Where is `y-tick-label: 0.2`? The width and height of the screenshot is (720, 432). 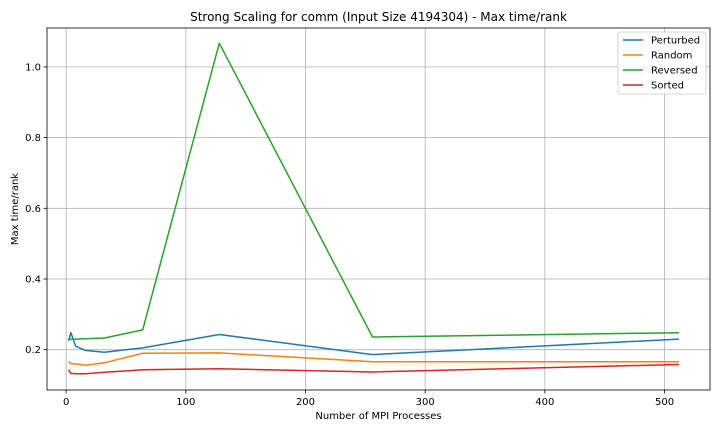
y-tick-label: 0.2 is located at coordinates (33, 350).